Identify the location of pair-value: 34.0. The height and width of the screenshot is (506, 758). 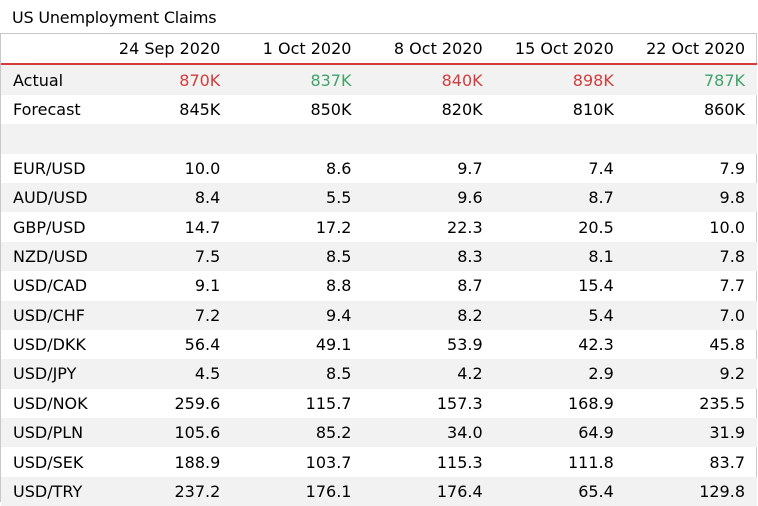
(429, 433).